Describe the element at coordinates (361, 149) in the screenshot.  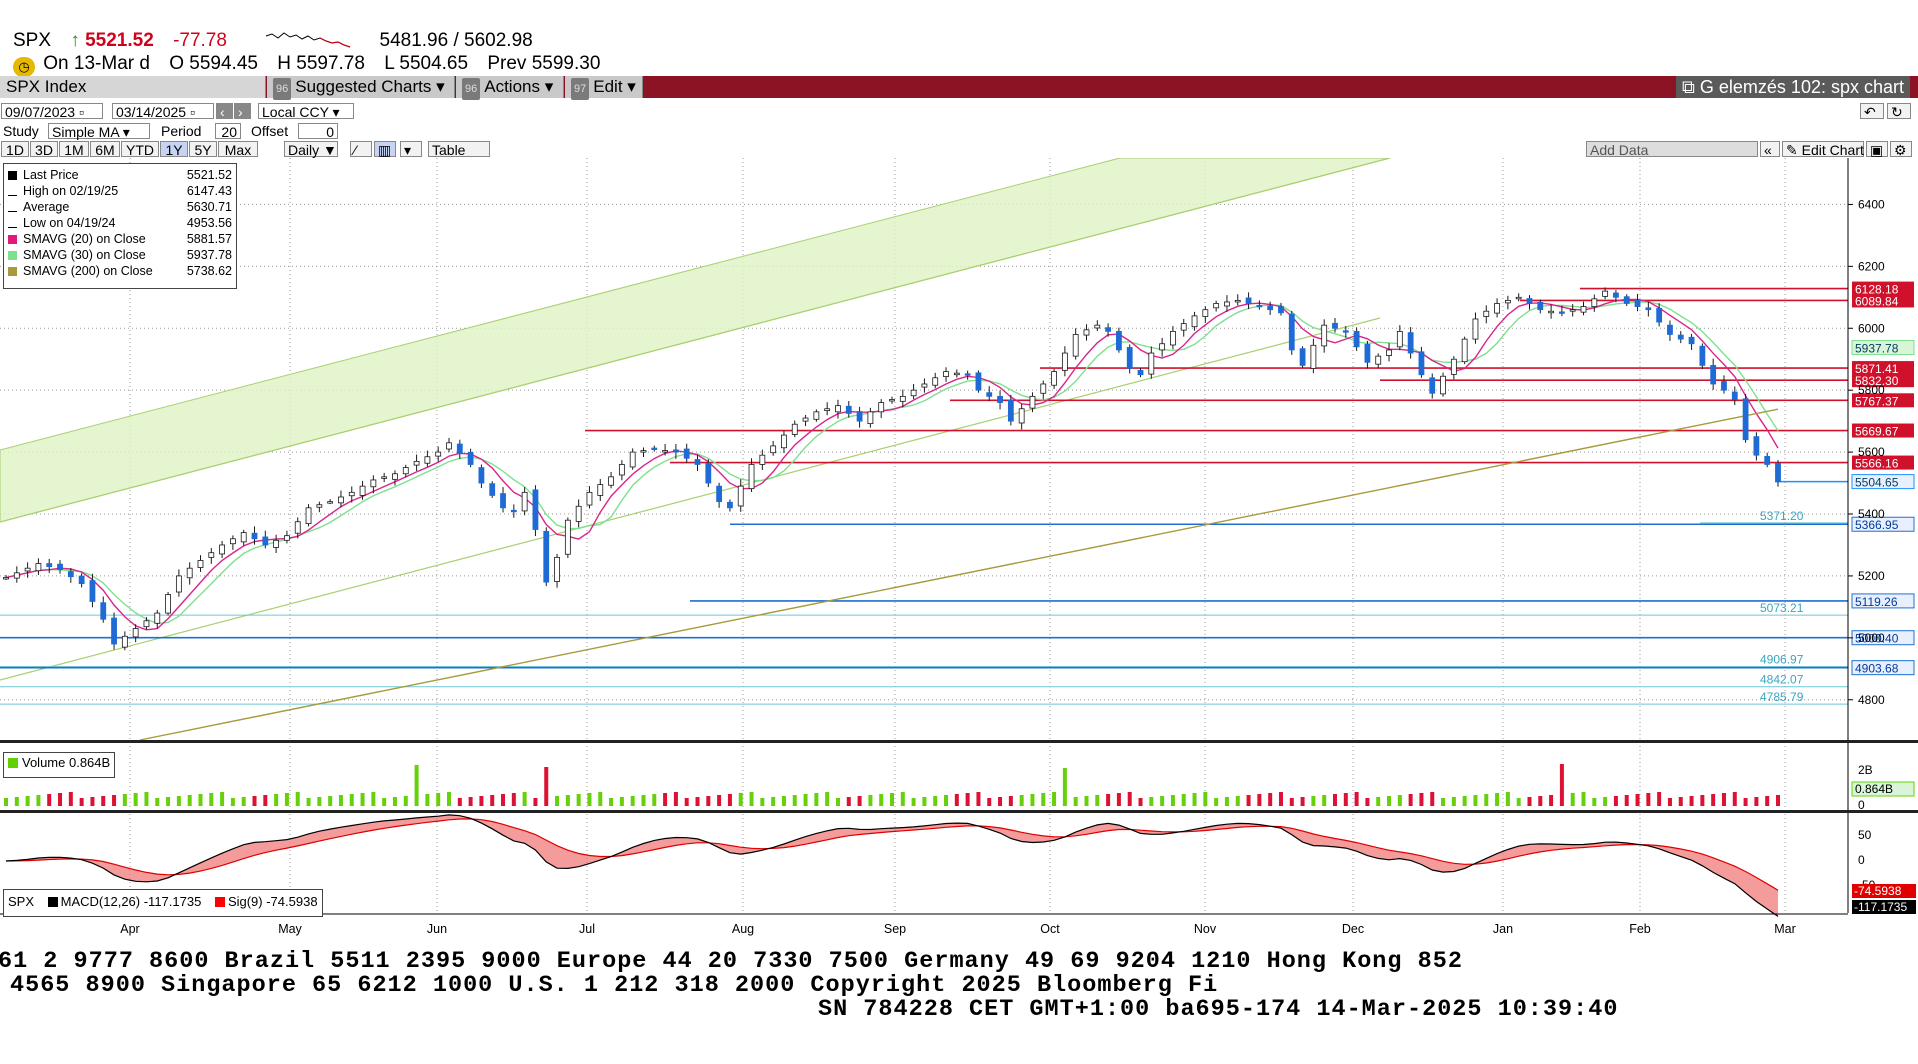
I see `line-style-button: ⁄` at that location.